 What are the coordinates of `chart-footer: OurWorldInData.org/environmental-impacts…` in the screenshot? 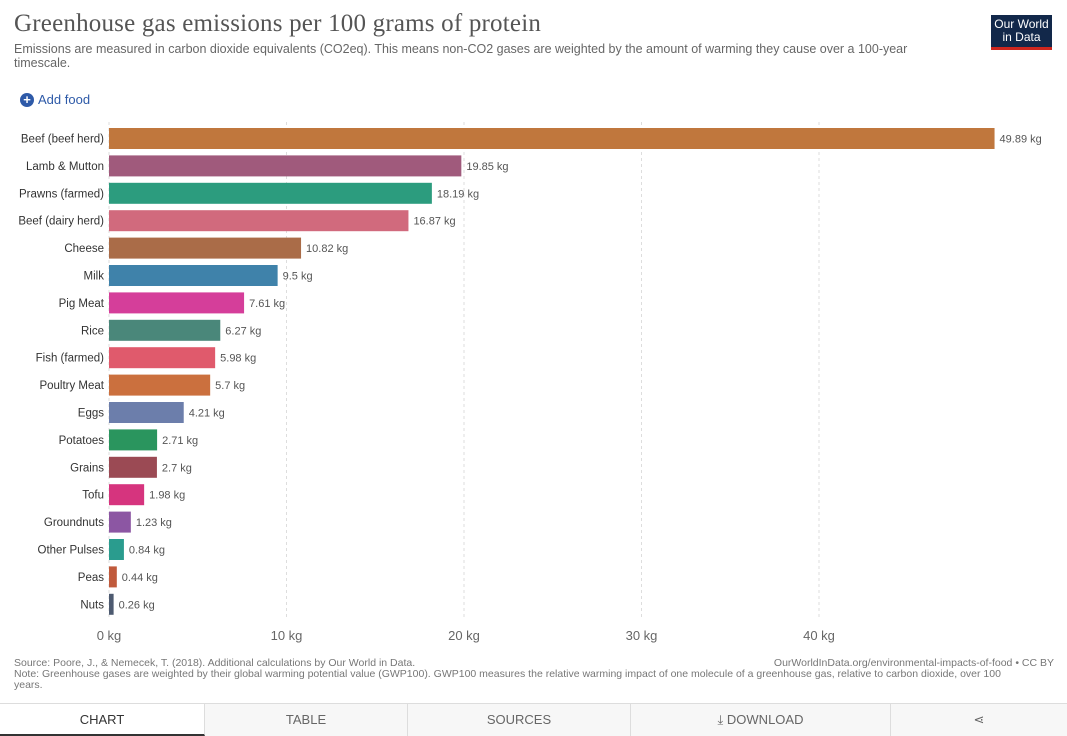 It's located at (534, 674).